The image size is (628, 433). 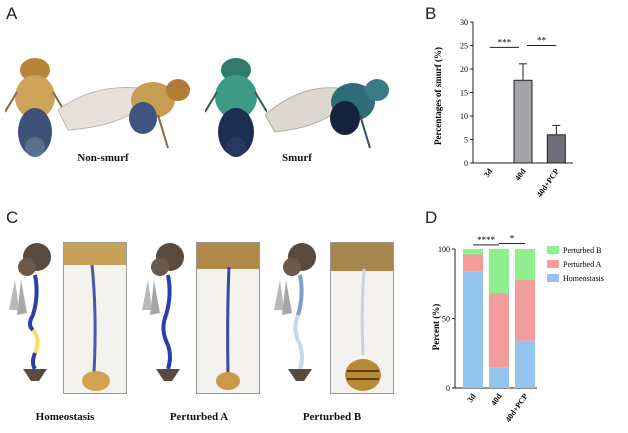 I want to click on chart-d-bars, so click(x=499, y=318).